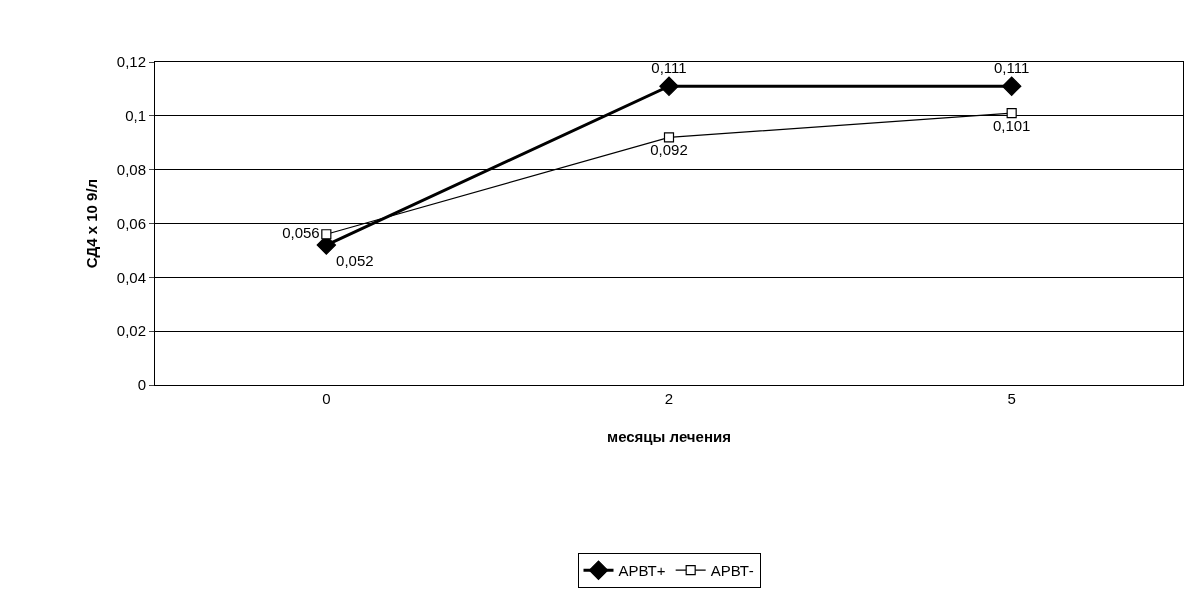  What do you see at coordinates (301, 233) in the screenshot?
I see `data-label: 0,056` at bounding box center [301, 233].